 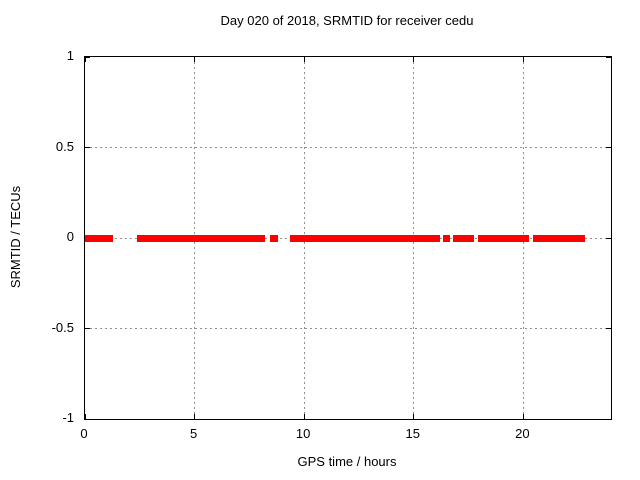 What do you see at coordinates (84, 433) in the screenshot?
I see `x-tick-label: 0` at bounding box center [84, 433].